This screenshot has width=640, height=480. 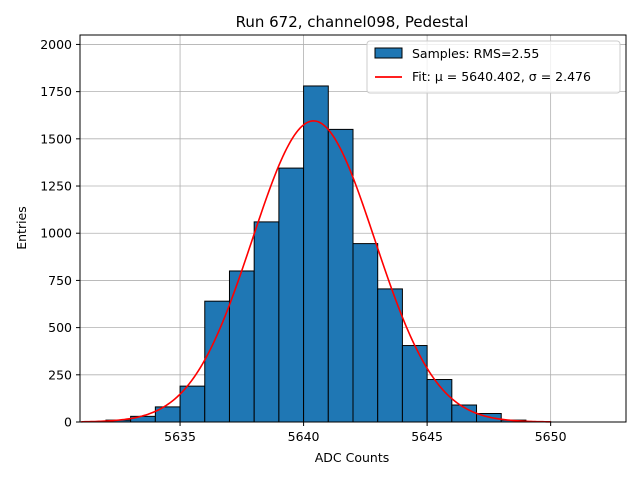 I want to click on y-tick-label: 250, so click(x=60, y=374).